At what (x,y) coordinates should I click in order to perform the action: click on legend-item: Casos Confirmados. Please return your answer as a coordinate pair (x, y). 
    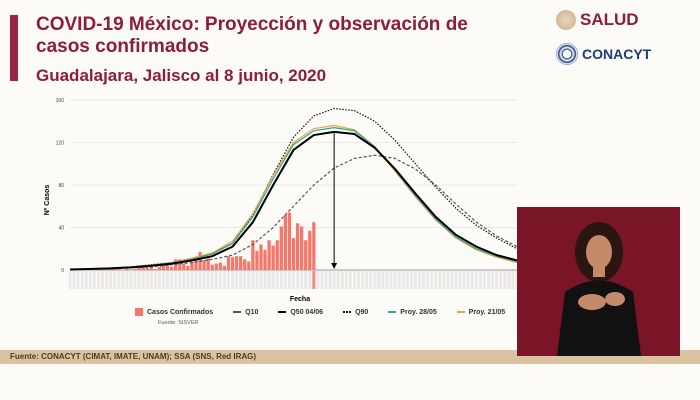
    Looking at the image, I should click on (174, 312).